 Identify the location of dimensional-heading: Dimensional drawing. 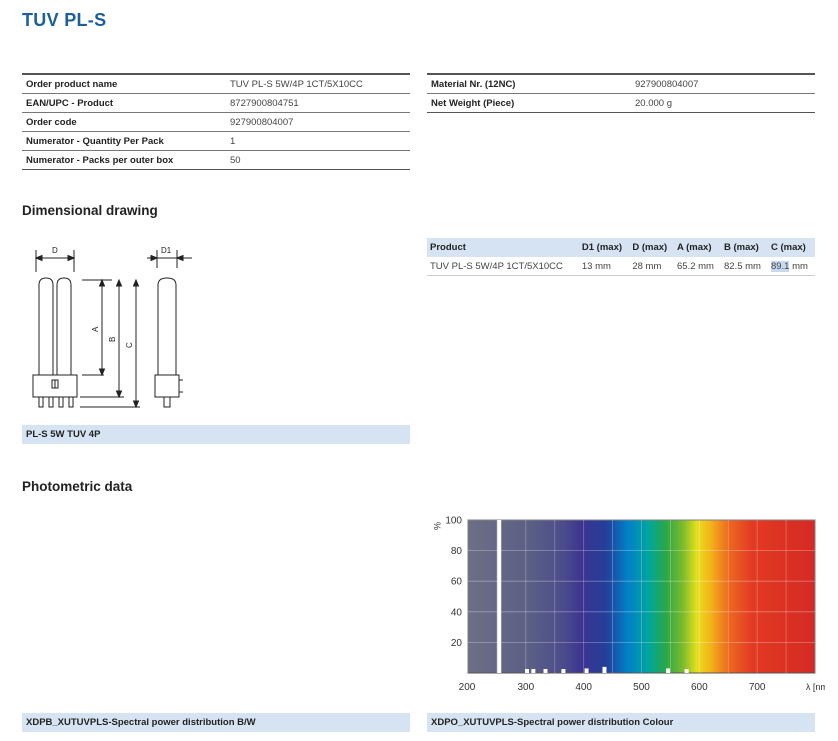
(90, 210).